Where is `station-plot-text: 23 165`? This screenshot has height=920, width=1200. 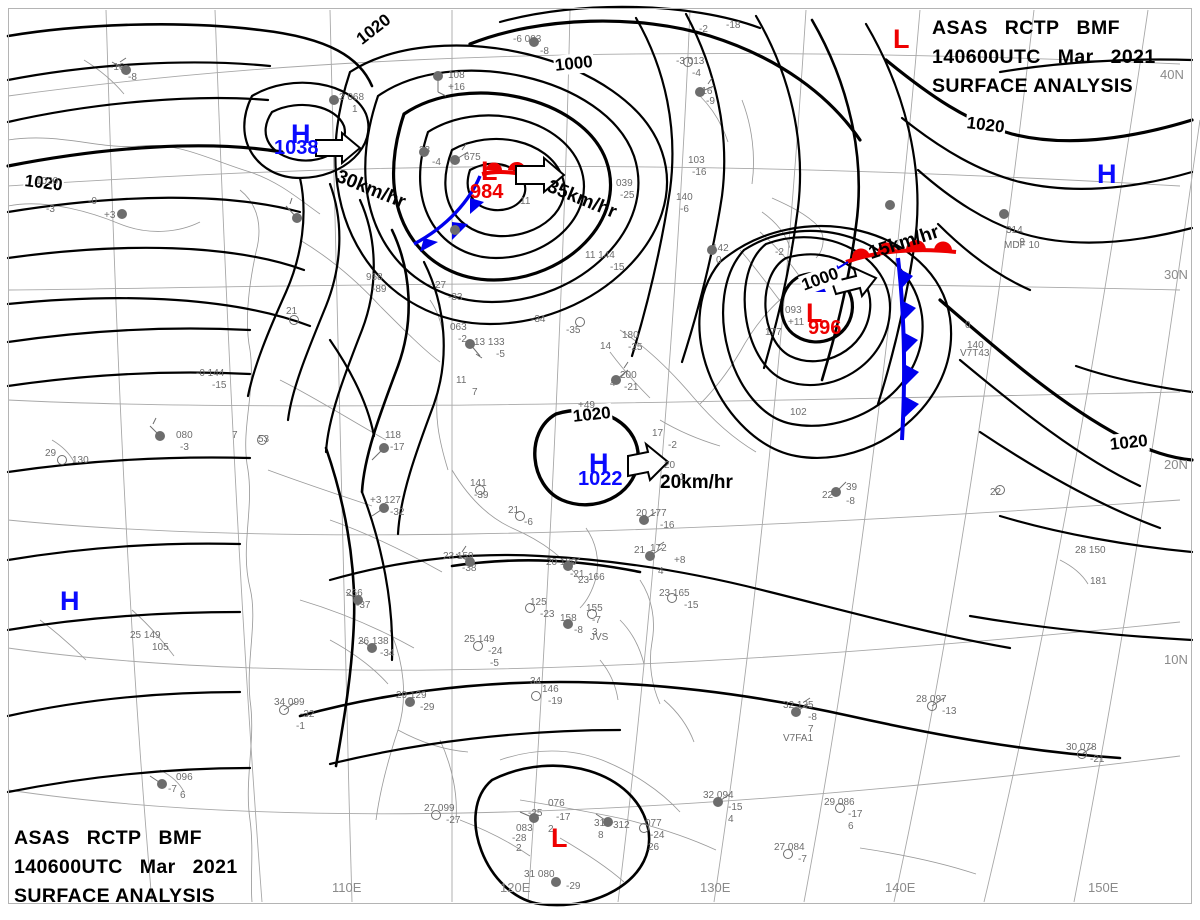 station-plot-text: 23 165 is located at coordinates (674, 593).